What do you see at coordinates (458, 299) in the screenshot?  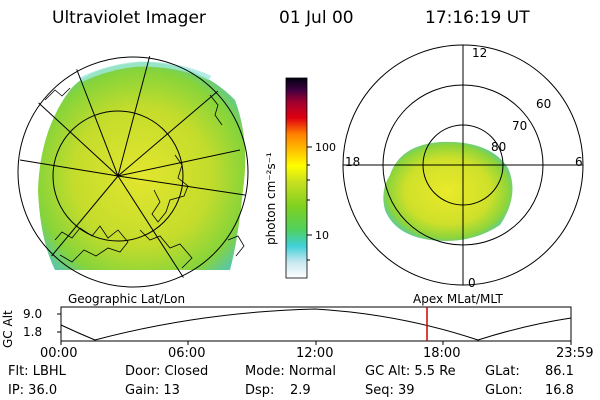 I see `apex-projection-label: Apex MLat/MLT` at bounding box center [458, 299].